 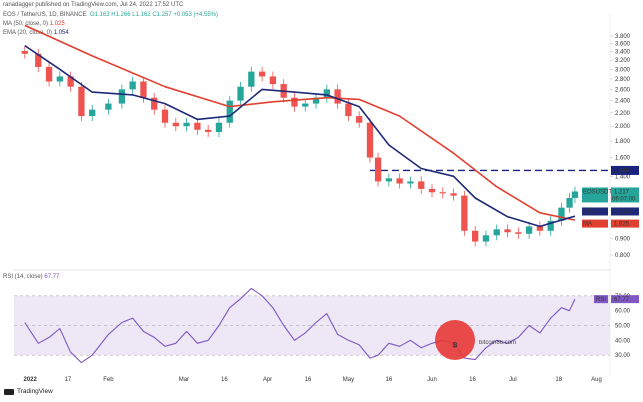 I want to click on x-tick-label: Aug, so click(x=596, y=380).